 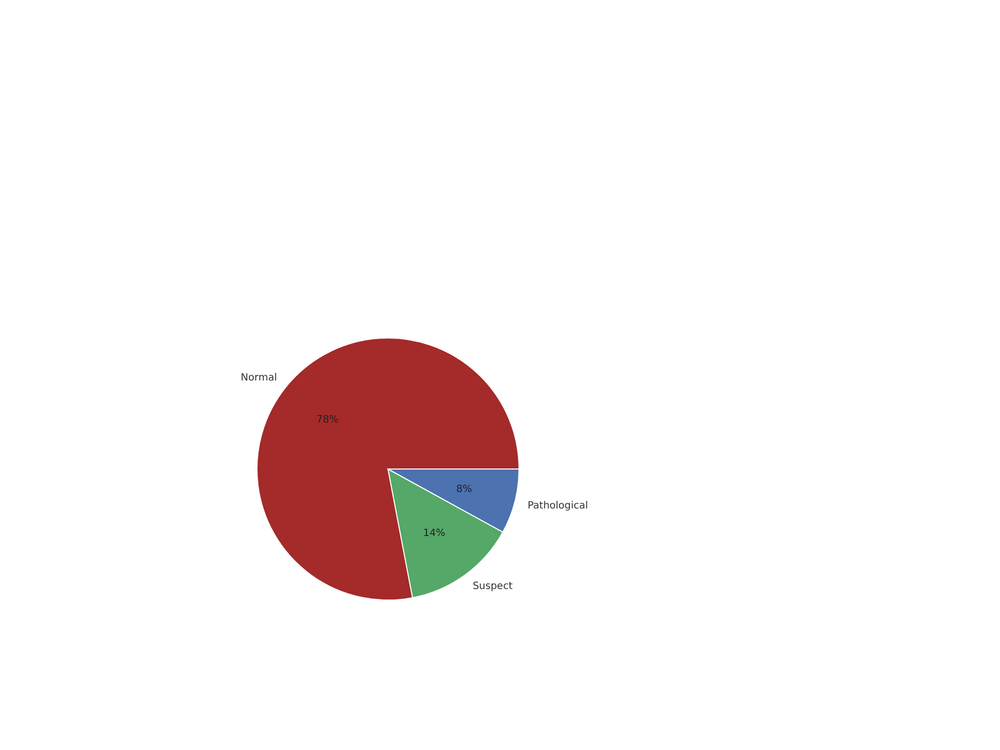 I want to click on data-label: 8%, so click(x=464, y=490).